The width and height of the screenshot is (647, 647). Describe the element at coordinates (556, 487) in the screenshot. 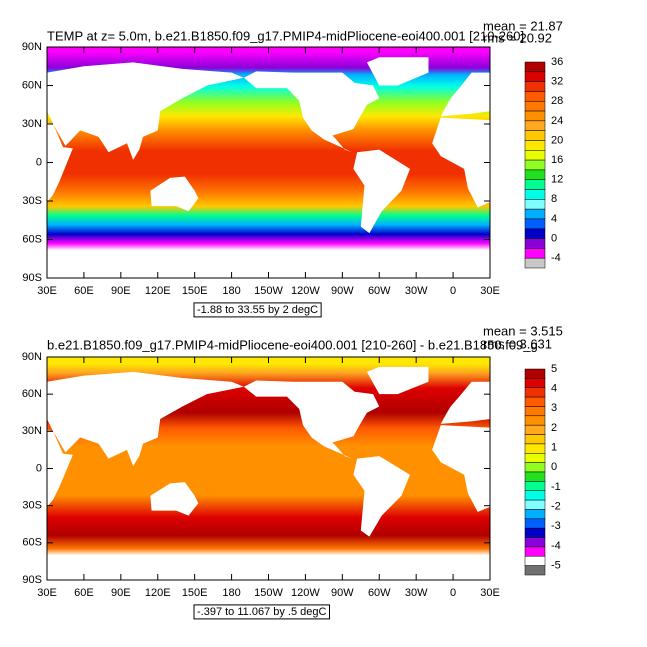

I see `colorbar-label: -1` at that location.